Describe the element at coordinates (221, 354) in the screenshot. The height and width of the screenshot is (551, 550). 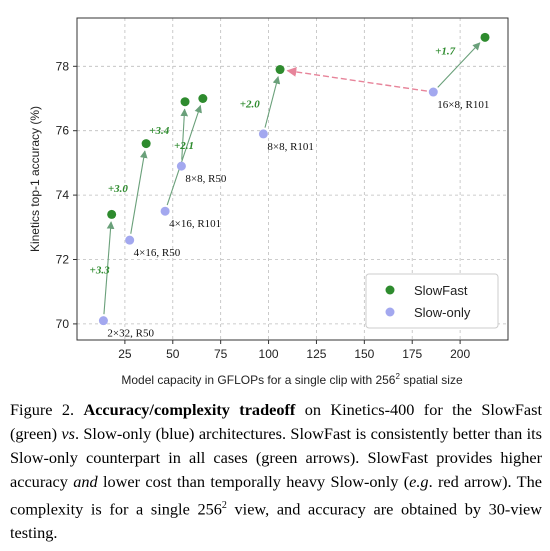
I see `x-tick-label: 75` at that location.